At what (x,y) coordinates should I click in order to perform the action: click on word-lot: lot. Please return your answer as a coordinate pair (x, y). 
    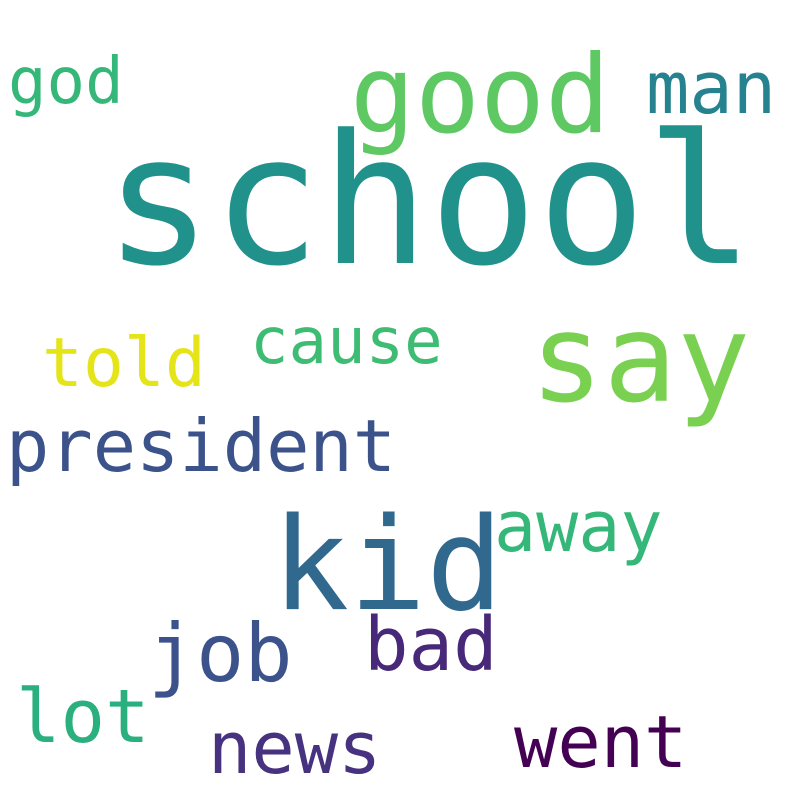
    Looking at the image, I should click on (83, 717).